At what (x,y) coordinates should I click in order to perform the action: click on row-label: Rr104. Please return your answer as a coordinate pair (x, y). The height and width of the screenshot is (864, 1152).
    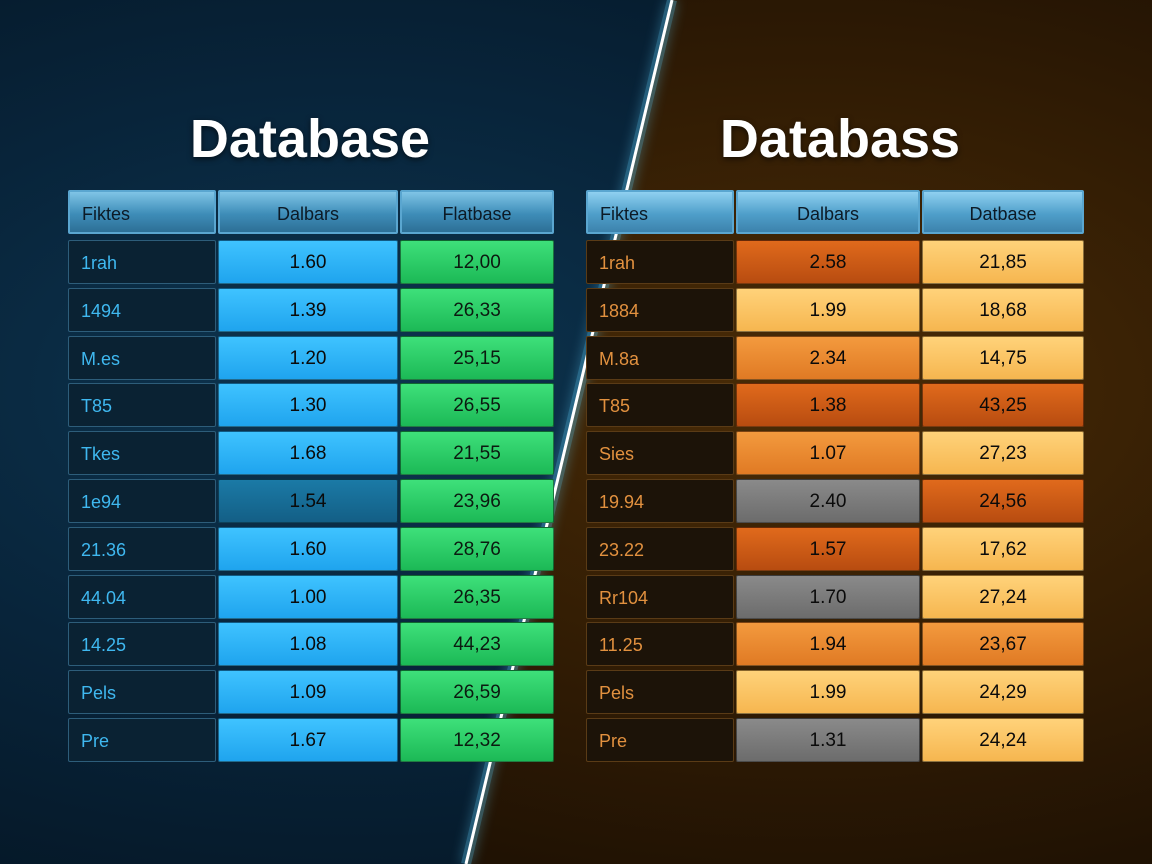
    Looking at the image, I should click on (660, 596).